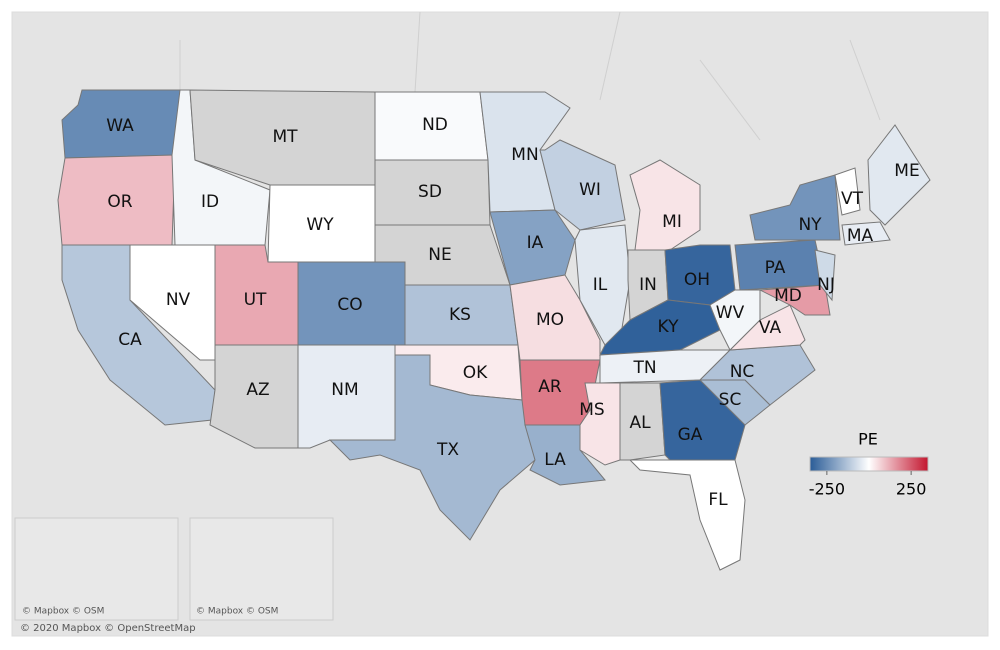  Describe the element at coordinates (178, 300) in the screenshot. I see `state-label: NV` at that location.